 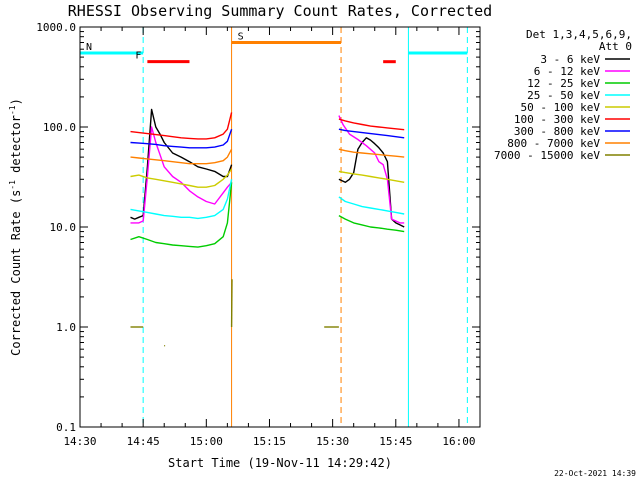 What do you see at coordinates (59, 127) in the screenshot?
I see `y-tick-label-3: 100.0` at bounding box center [59, 127].